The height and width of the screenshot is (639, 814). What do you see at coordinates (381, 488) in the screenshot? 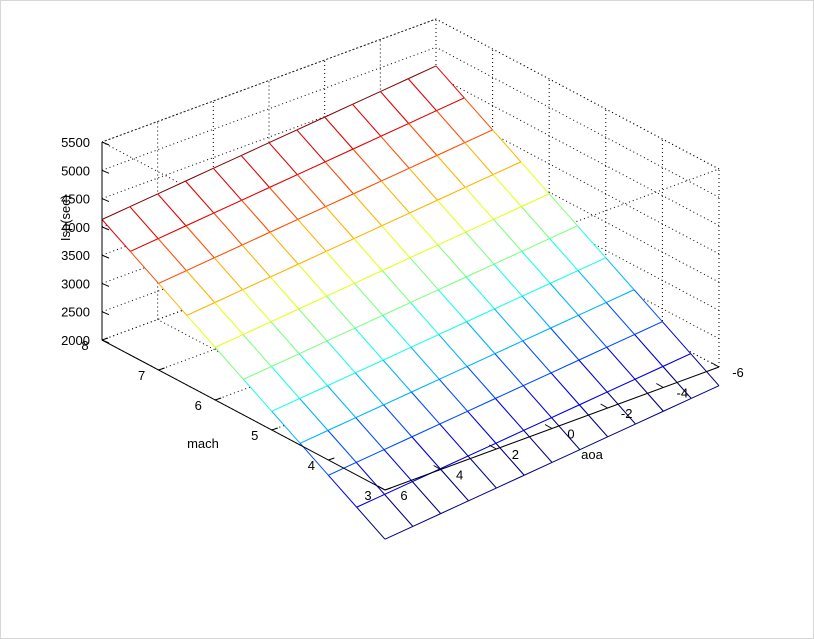
I see `aoa-tick` at bounding box center [381, 488].